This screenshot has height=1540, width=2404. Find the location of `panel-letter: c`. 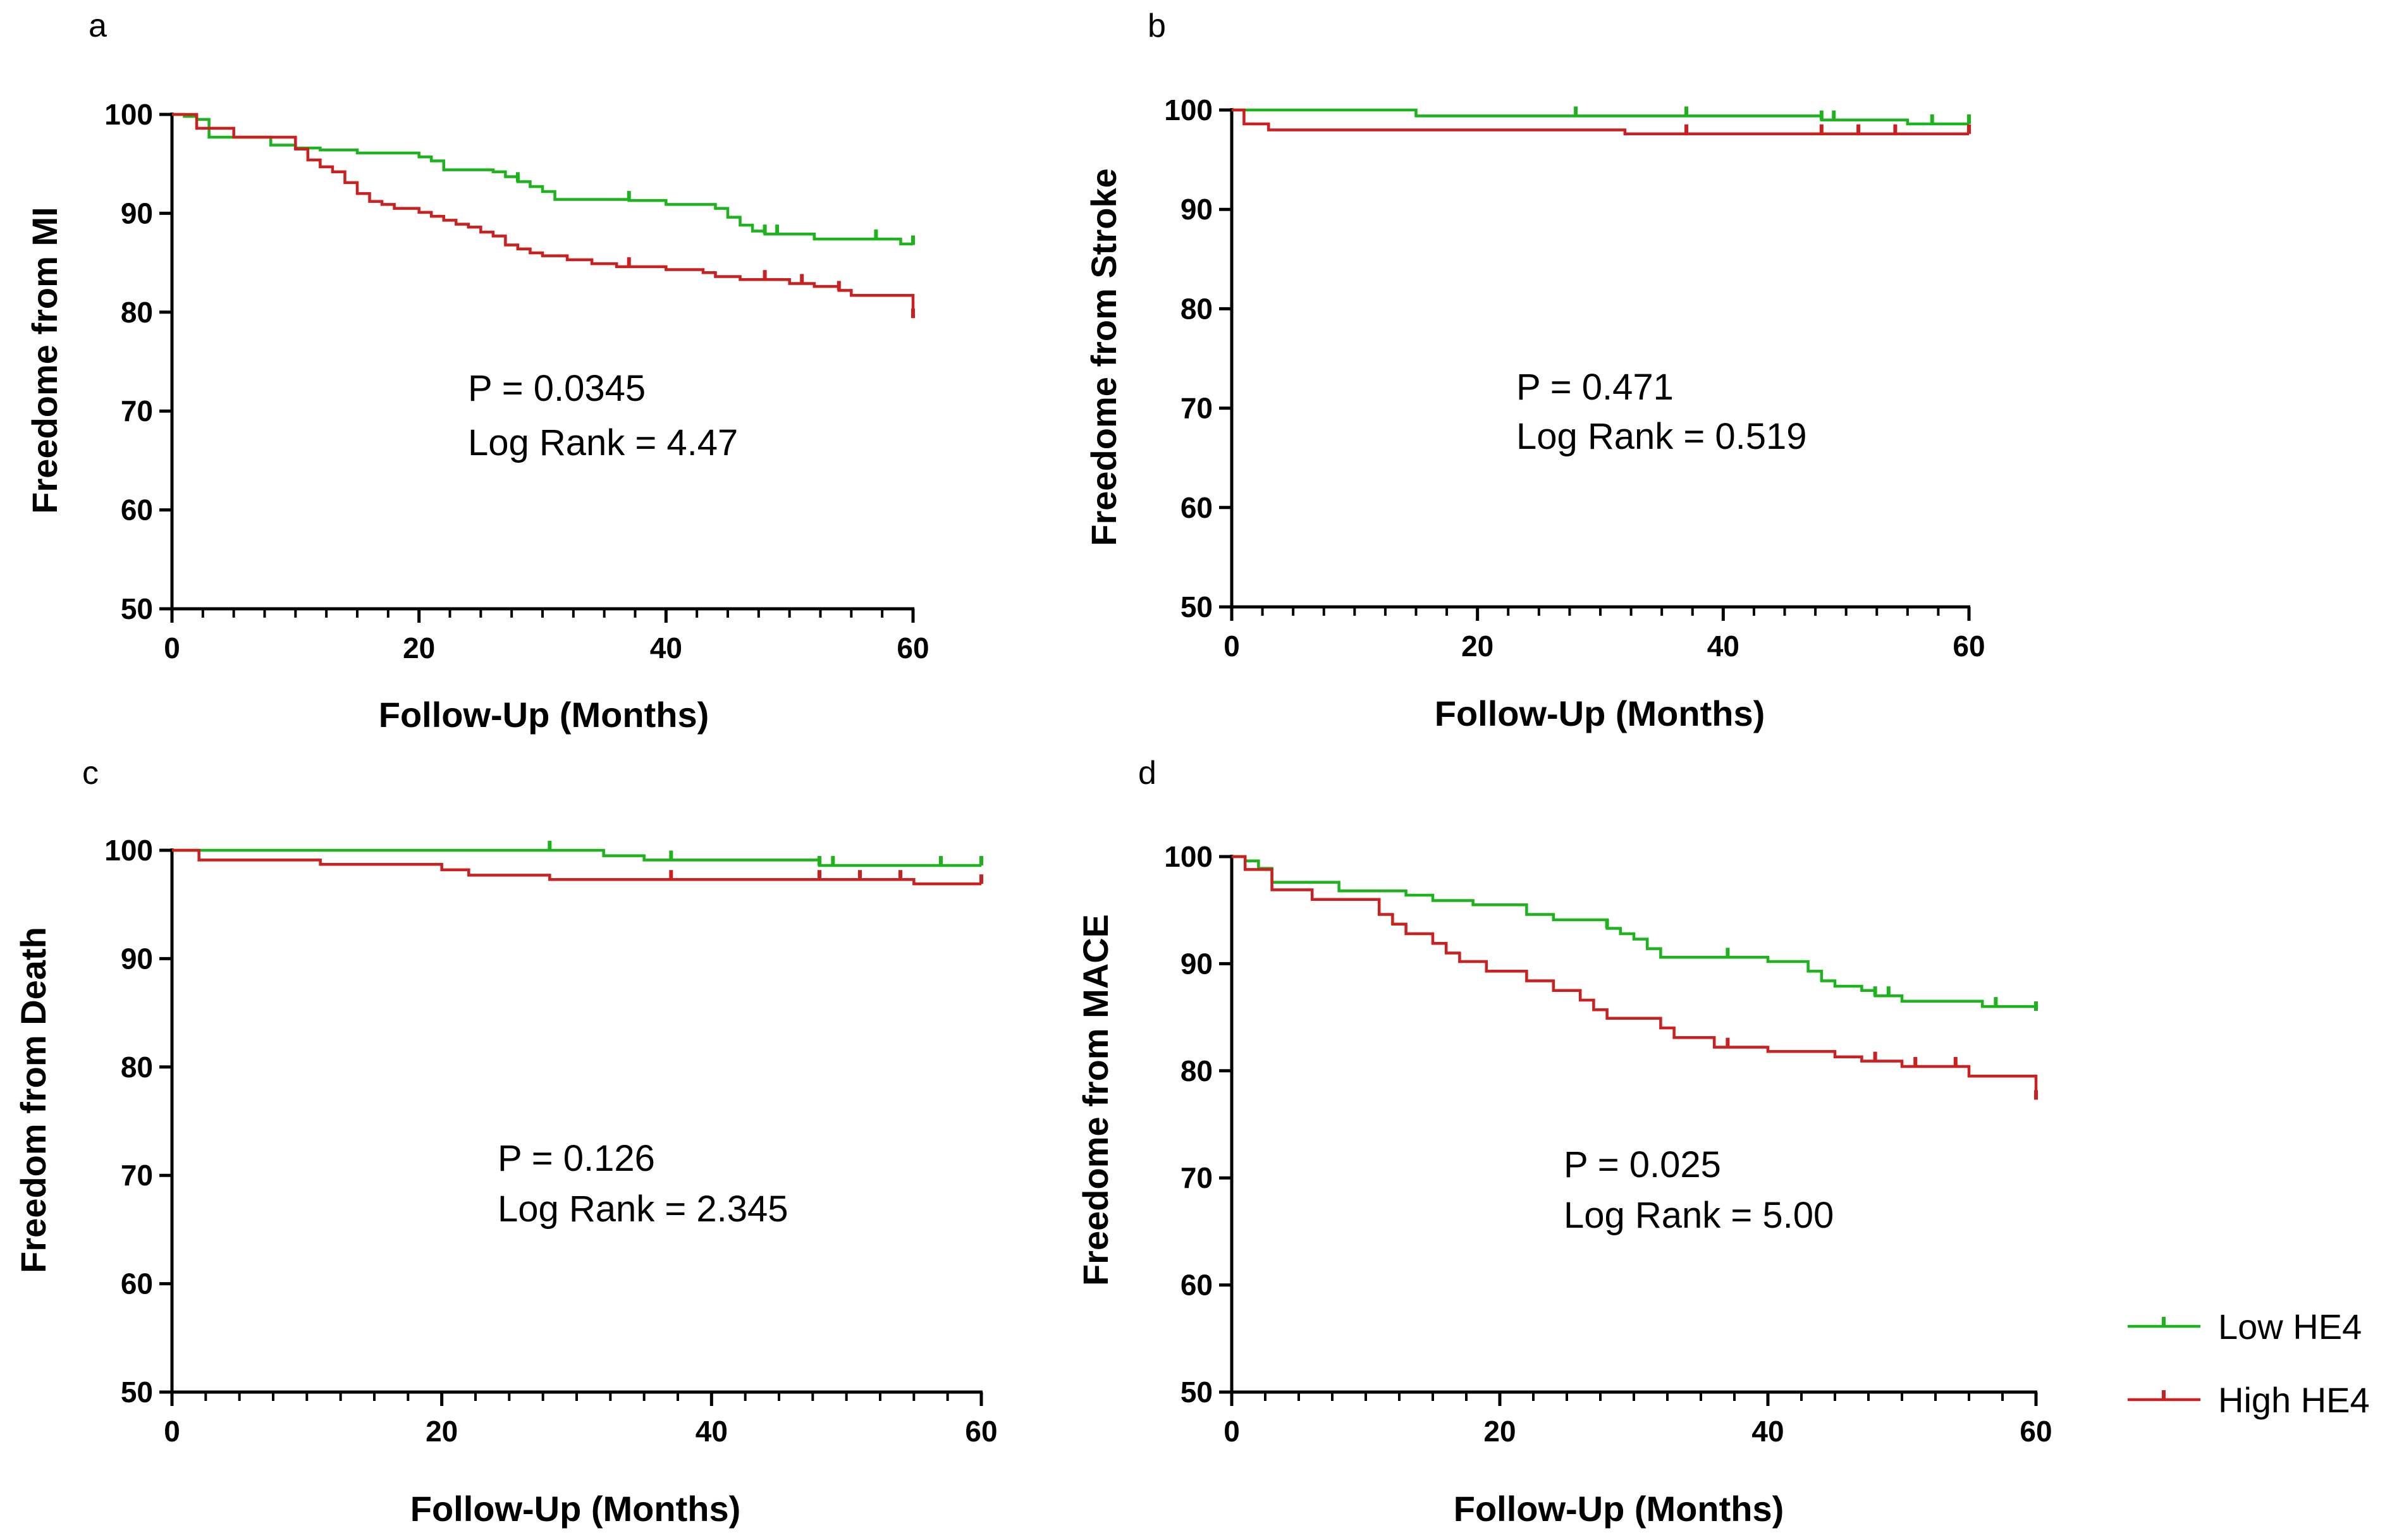

panel-letter: c is located at coordinates (90, 773).